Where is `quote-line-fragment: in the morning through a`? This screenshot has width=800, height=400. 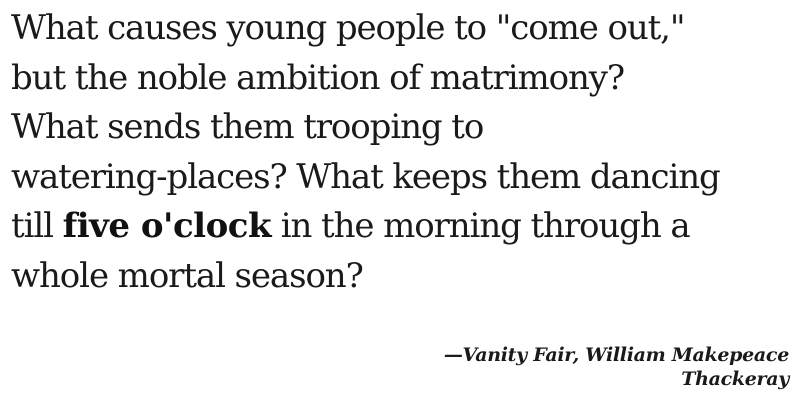 quote-line-fragment: in the morning through a is located at coordinates (481, 226).